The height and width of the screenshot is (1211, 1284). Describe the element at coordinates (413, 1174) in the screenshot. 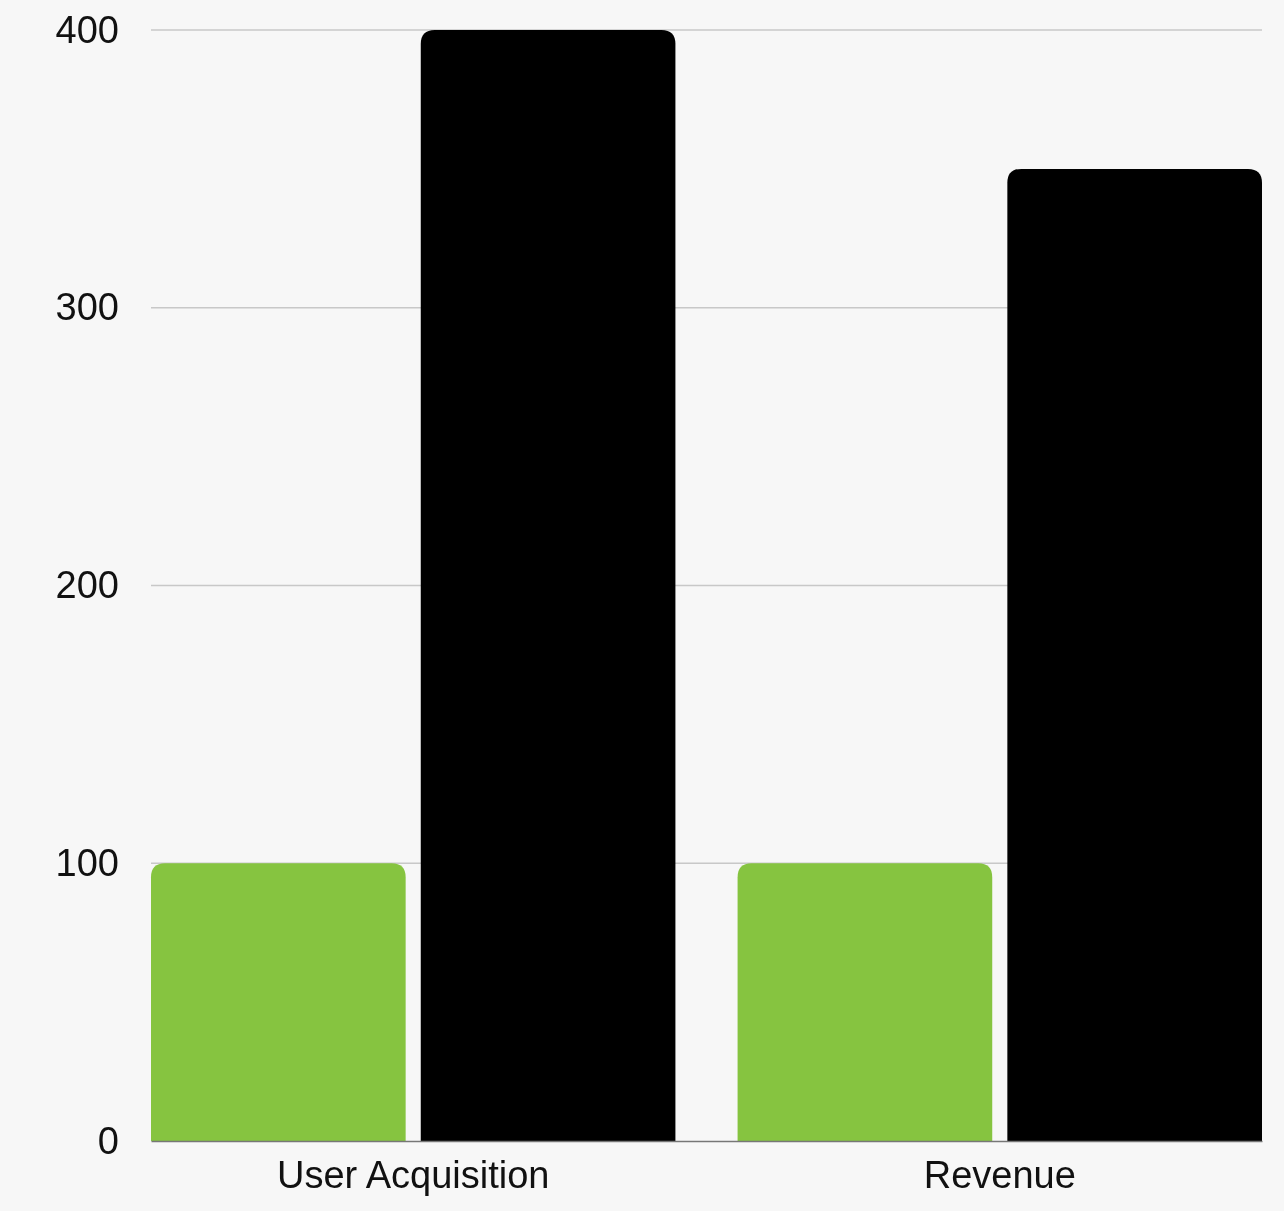

I see `x-tick-label: User Acquisition` at that location.